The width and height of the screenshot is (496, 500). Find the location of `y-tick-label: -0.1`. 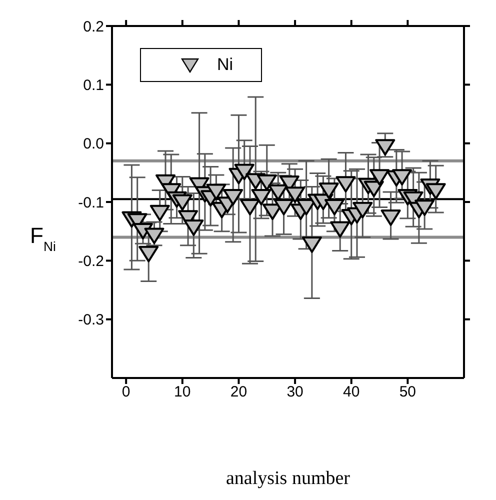

y-tick-label: -0.1 is located at coordinates (91, 203).